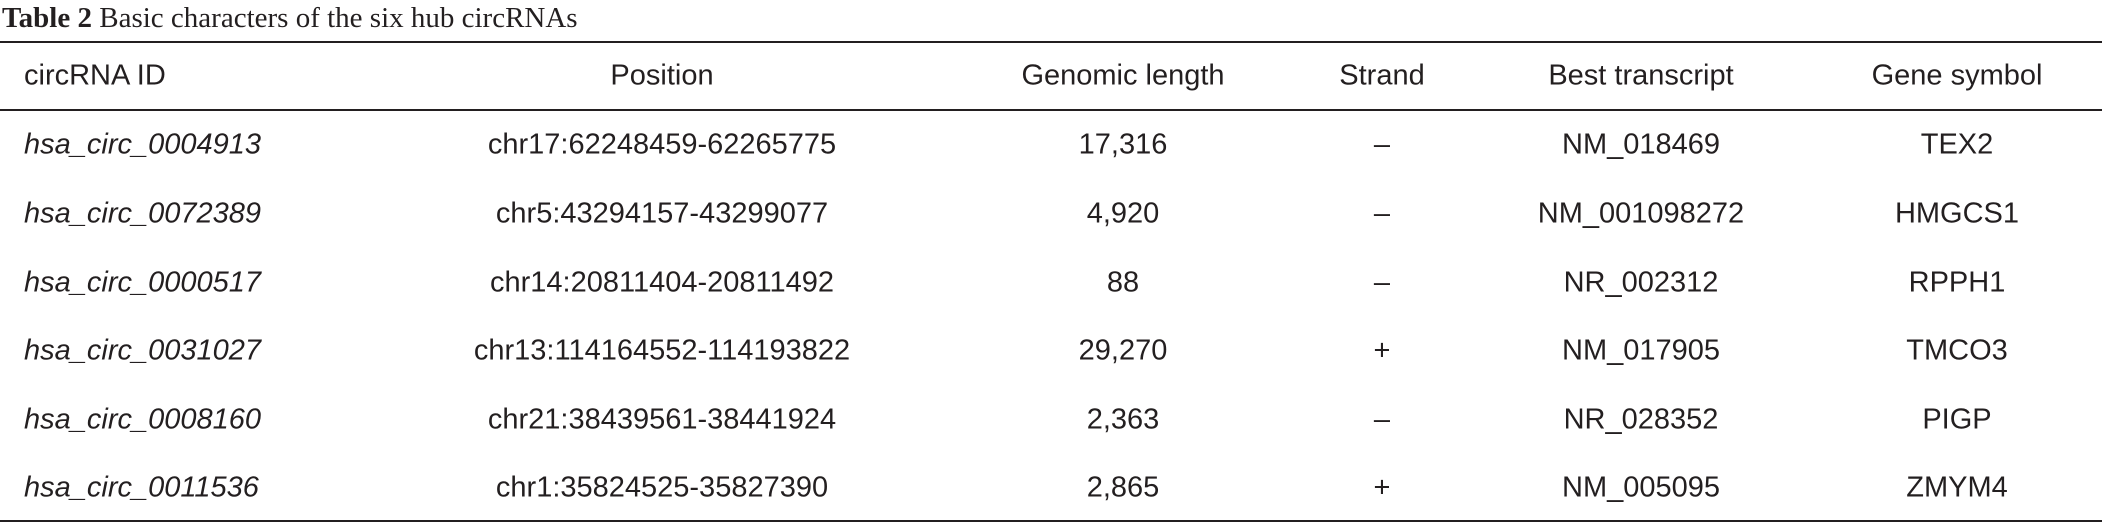 The image size is (2102, 525). I want to click on gene-symbol-cell: HMGCS1, so click(1957, 213).